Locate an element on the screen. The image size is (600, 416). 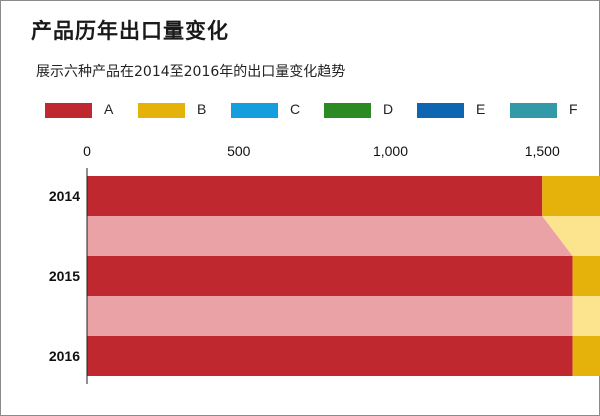
legend-label: F is located at coordinates (573, 109).